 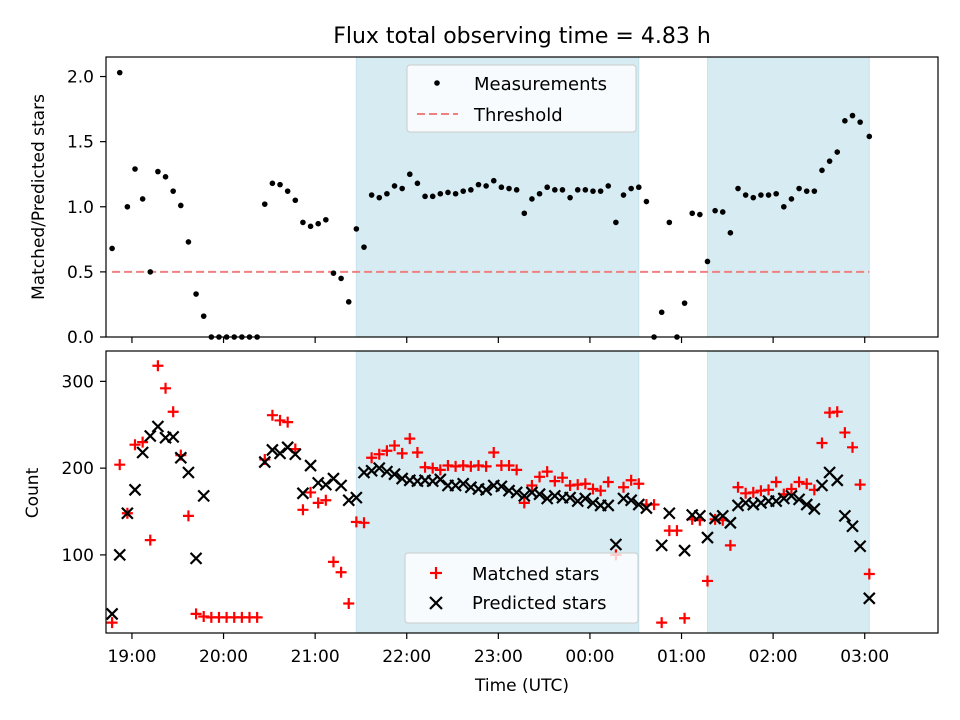 I want to click on legend-measurements-marker, so click(x=437, y=83).